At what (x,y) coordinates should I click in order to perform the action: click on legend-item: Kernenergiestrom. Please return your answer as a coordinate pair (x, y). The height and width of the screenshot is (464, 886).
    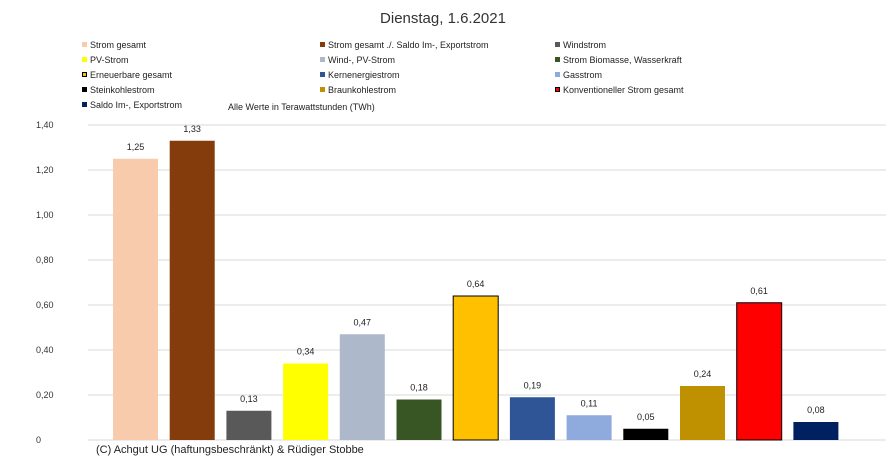
    Looking at the image, I should click on (360, 76).